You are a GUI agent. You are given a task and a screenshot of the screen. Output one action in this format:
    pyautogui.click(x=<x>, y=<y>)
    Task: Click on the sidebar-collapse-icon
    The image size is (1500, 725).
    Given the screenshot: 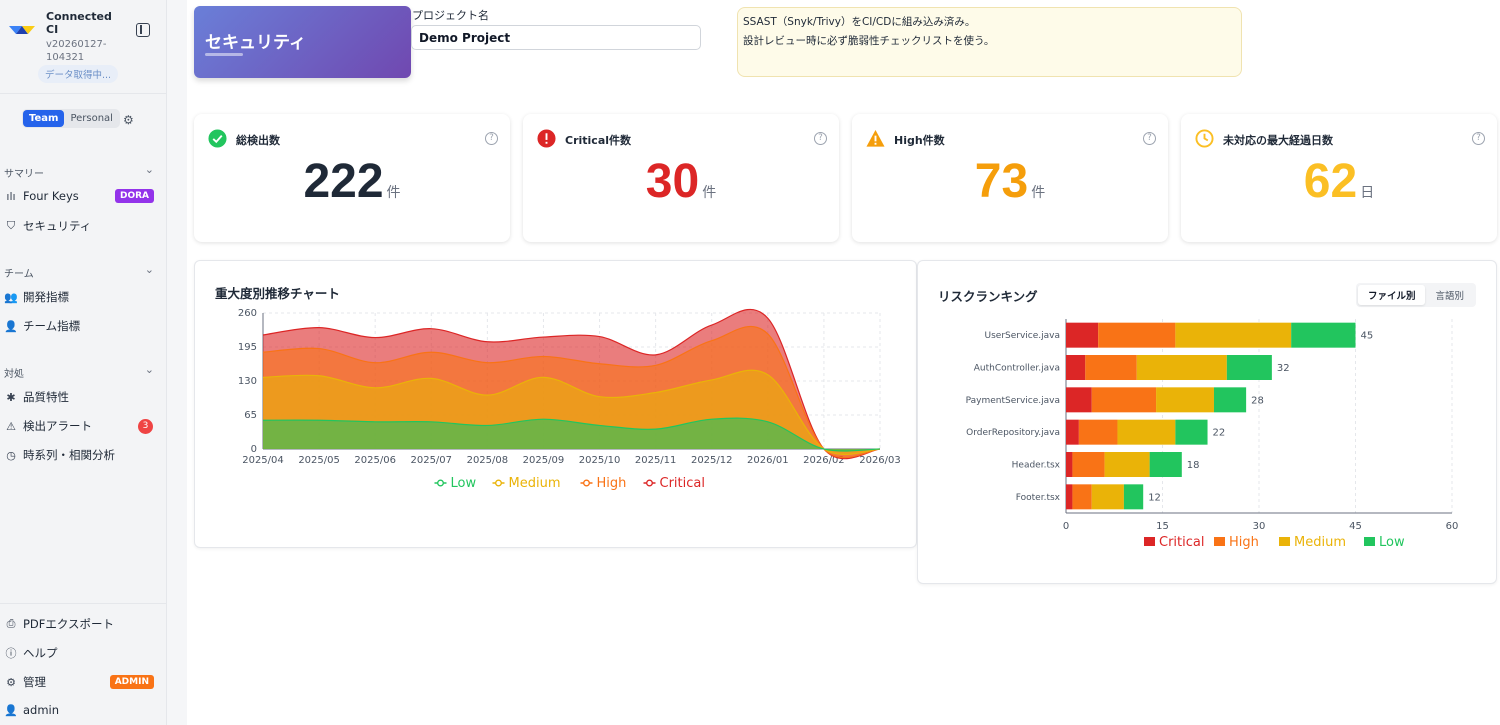 What is the action you would take?
    pyautogui.click(x=143, y=30)
    